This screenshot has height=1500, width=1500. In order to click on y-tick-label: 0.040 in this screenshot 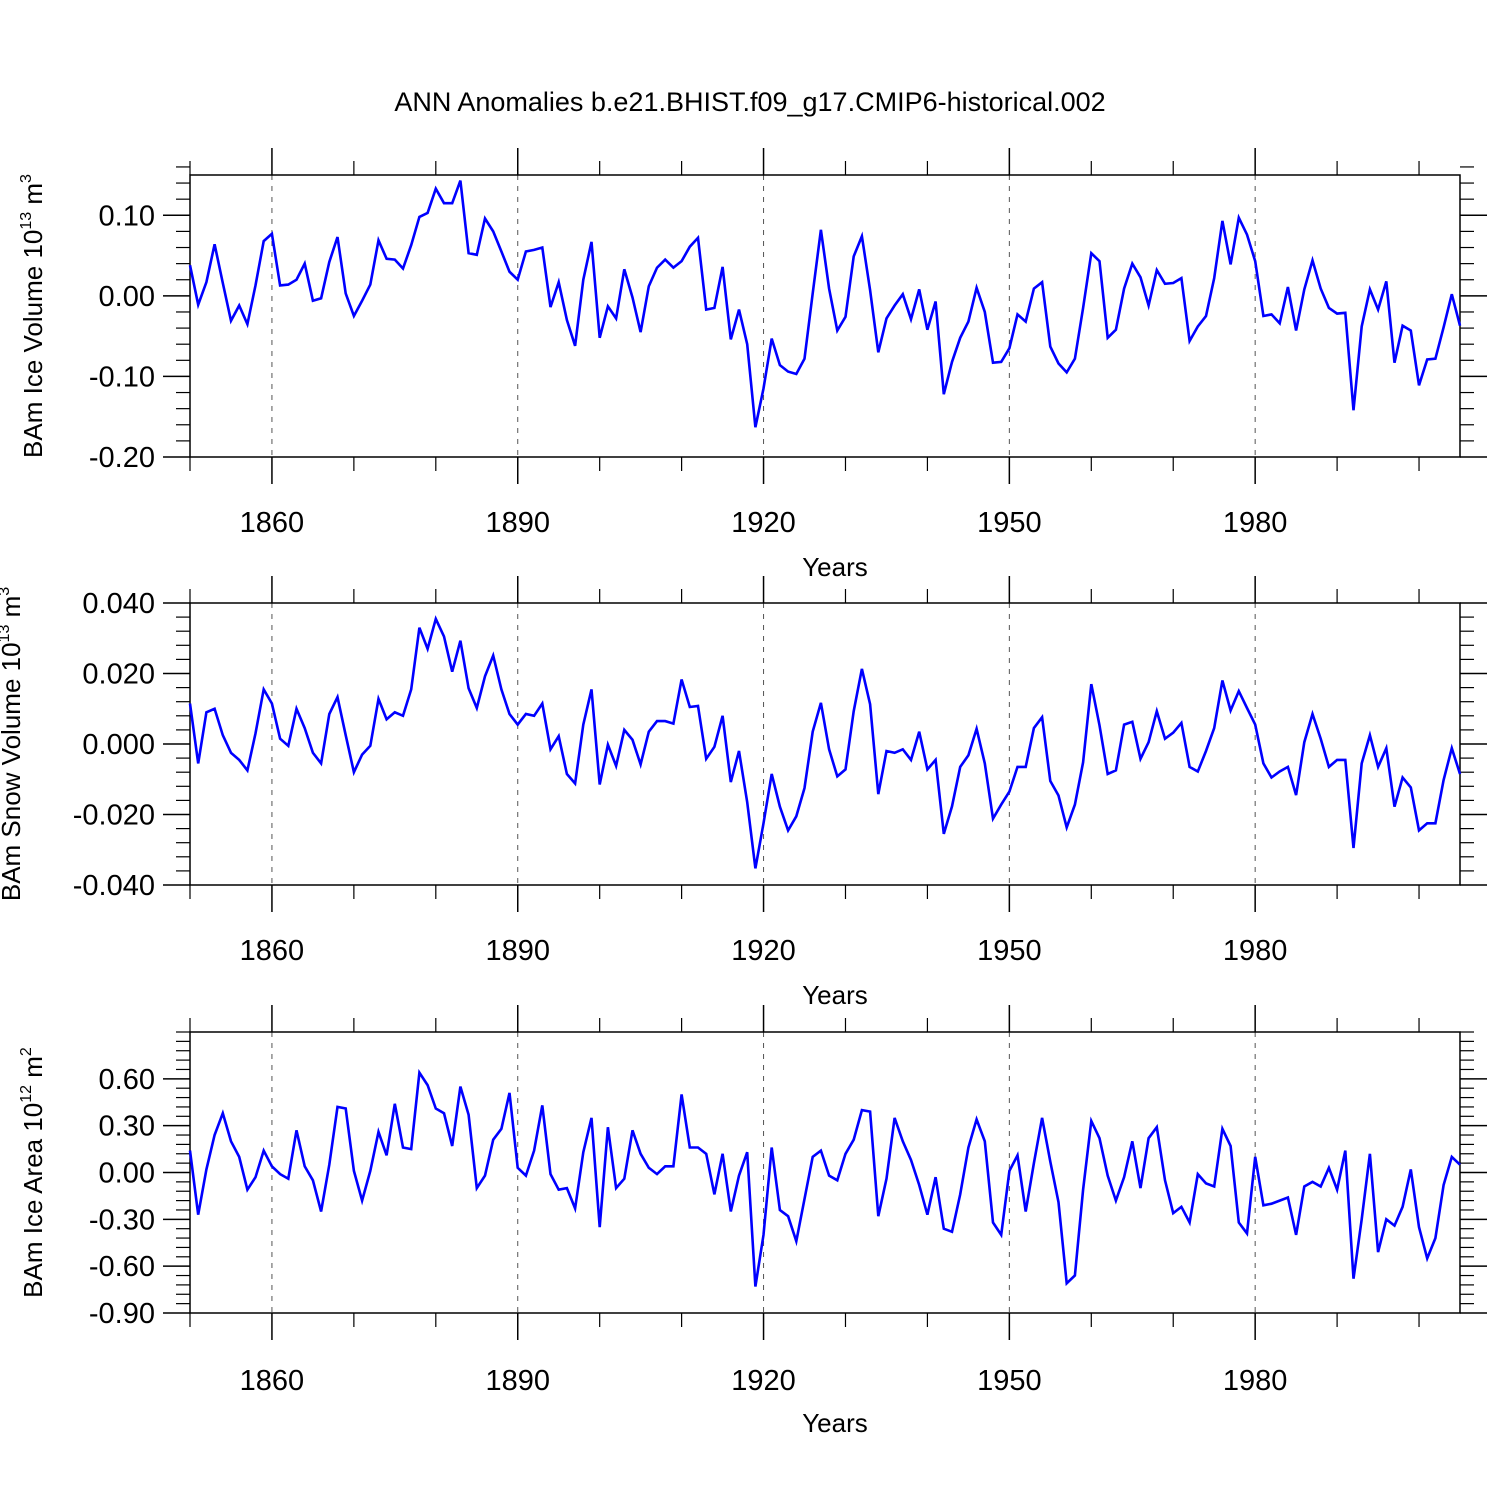, I will do `click(118, 604)`.